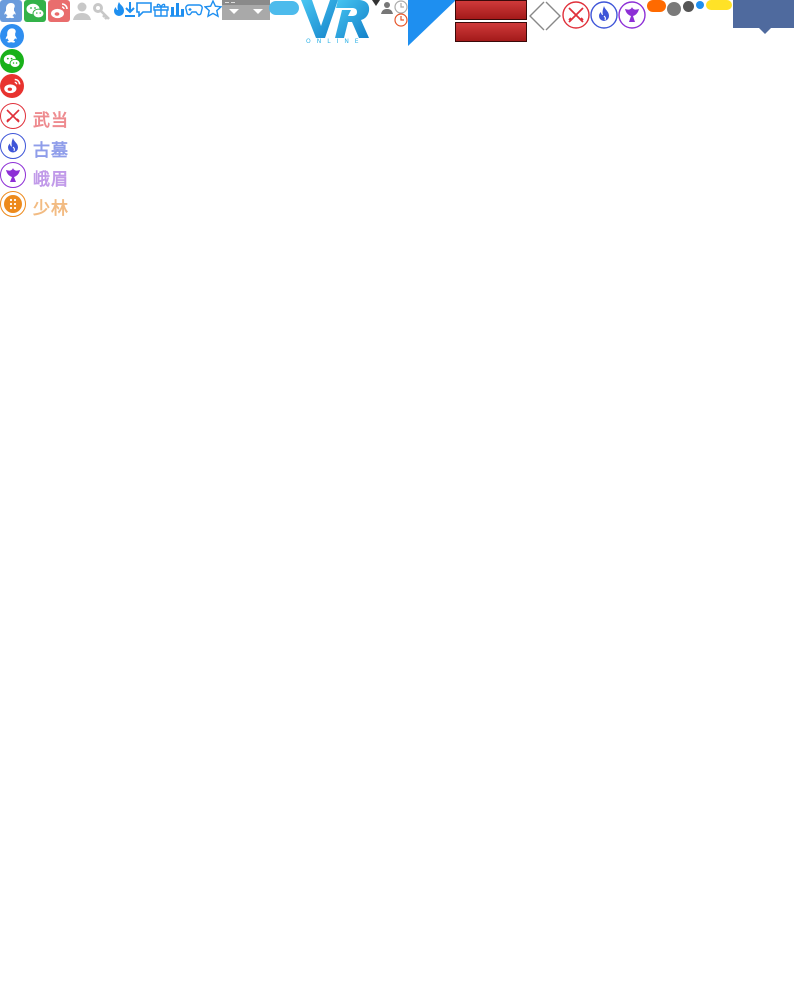 The image size is (800, 1000). Describe the element at coordinates (13, 116) in the screenshot. I see `swords-icon` at that location.